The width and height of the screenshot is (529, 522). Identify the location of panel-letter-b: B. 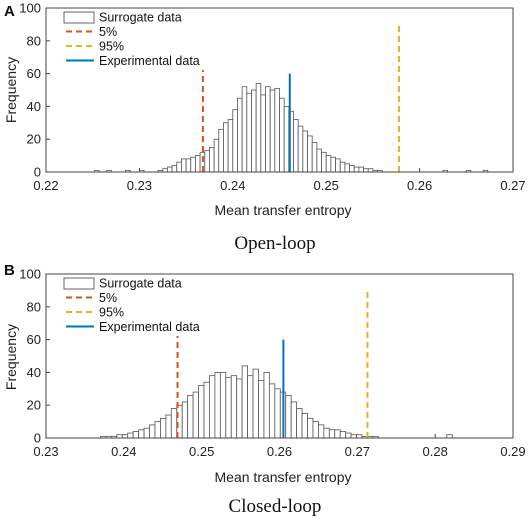
(9, 270).